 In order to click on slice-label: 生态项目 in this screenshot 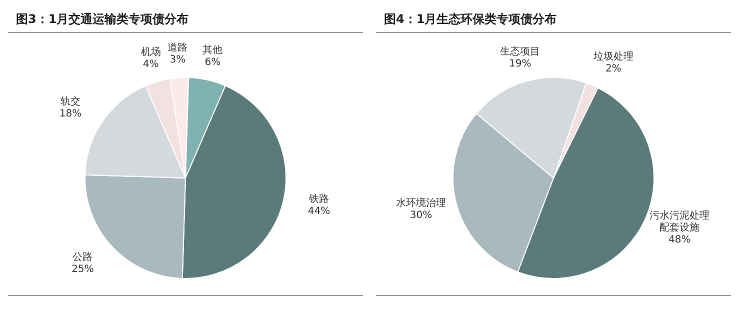, I will do `click(520, 52)`.